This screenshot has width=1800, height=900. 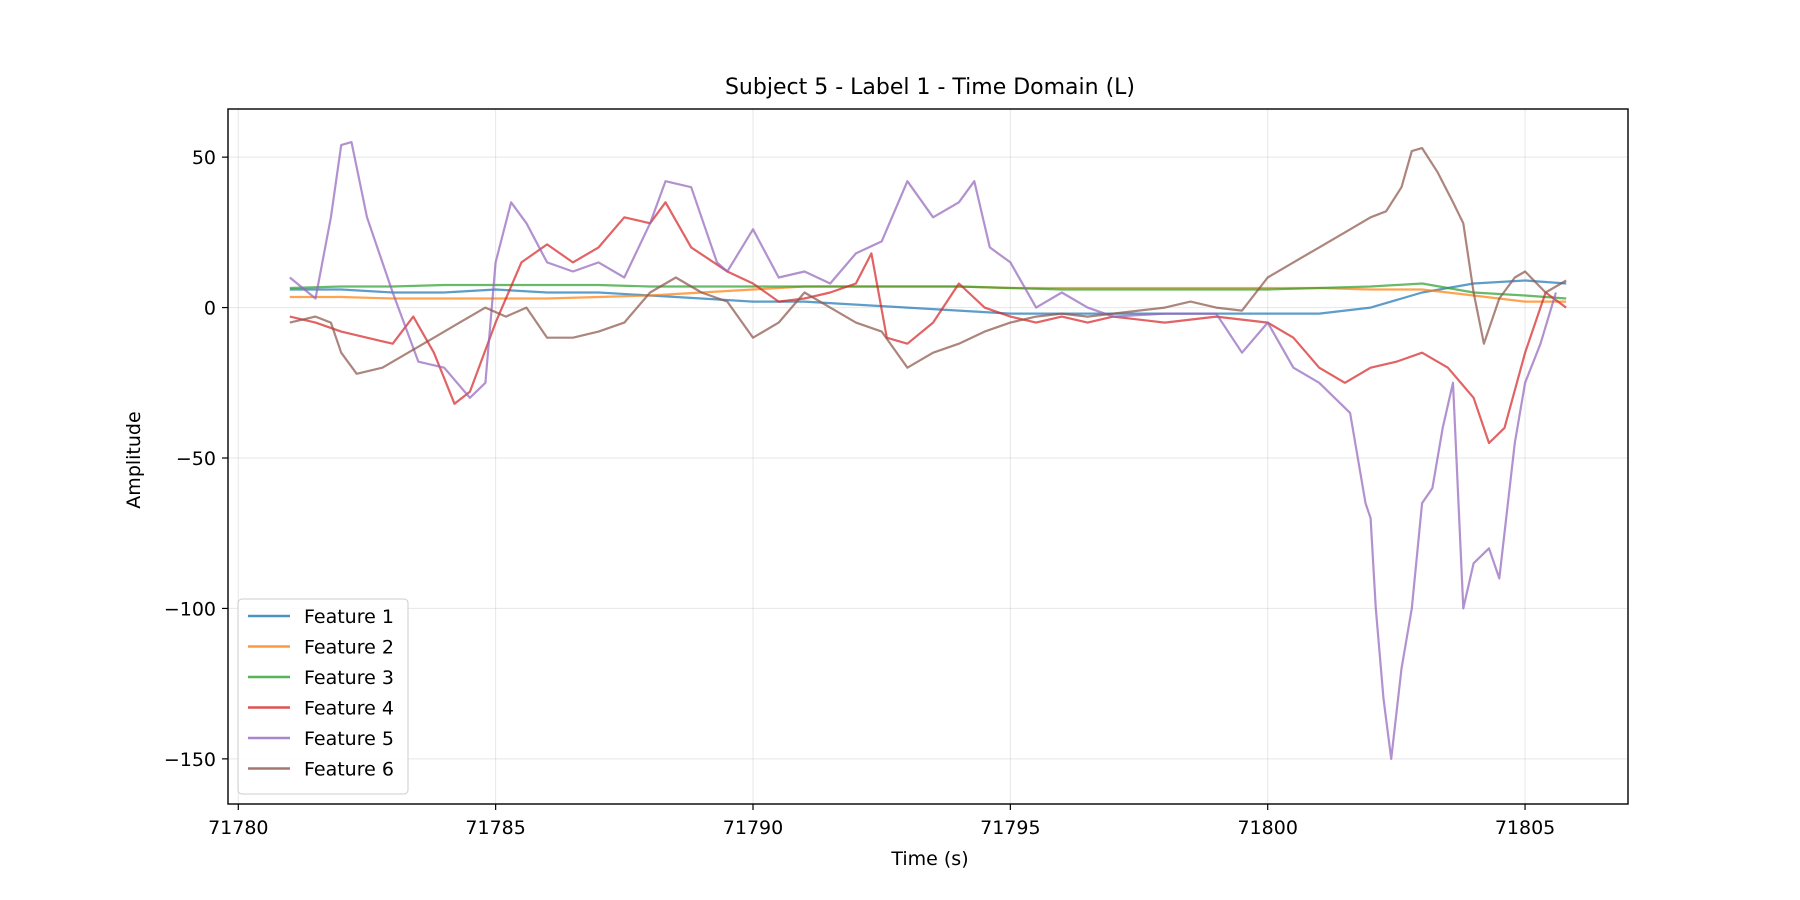 I want to click on y-tick-label: 0, so click(x=210, y=309).